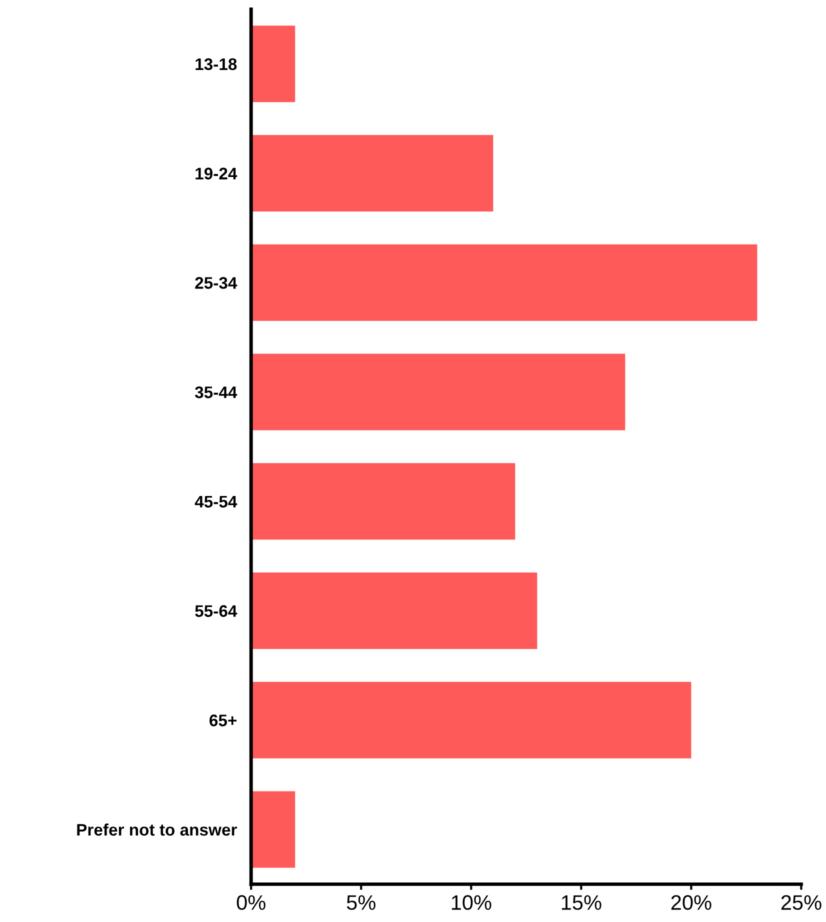 This screenshot has width=826, height=922. Describe the element at coordinates (582, 902) in the screenshot. I see `x-tick-label: 15%` at that location.